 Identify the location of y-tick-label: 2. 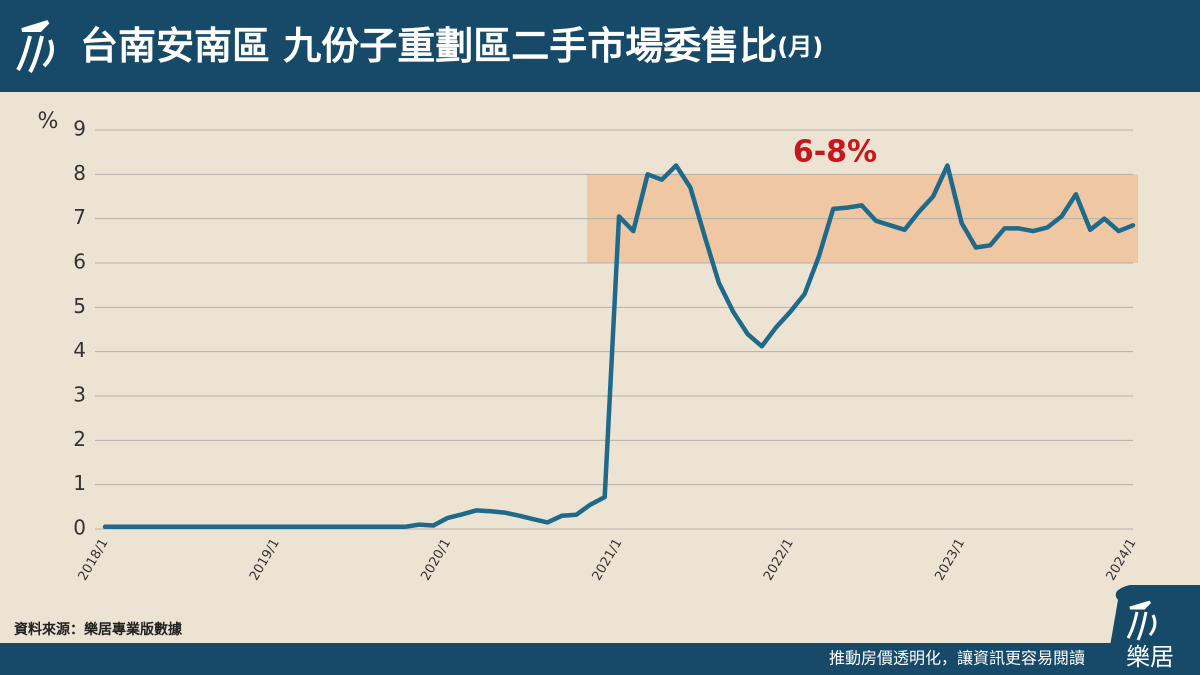
(79, 439).